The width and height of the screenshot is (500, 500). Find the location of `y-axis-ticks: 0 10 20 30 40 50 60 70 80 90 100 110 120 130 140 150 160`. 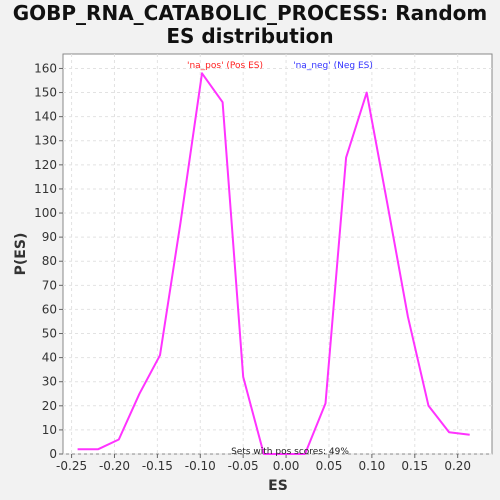

y-axis-ticks: 0 10 20 30 40 50 60 70 80 90 100 110 120 130 140 150 160 is located at coordinates (48, 261).